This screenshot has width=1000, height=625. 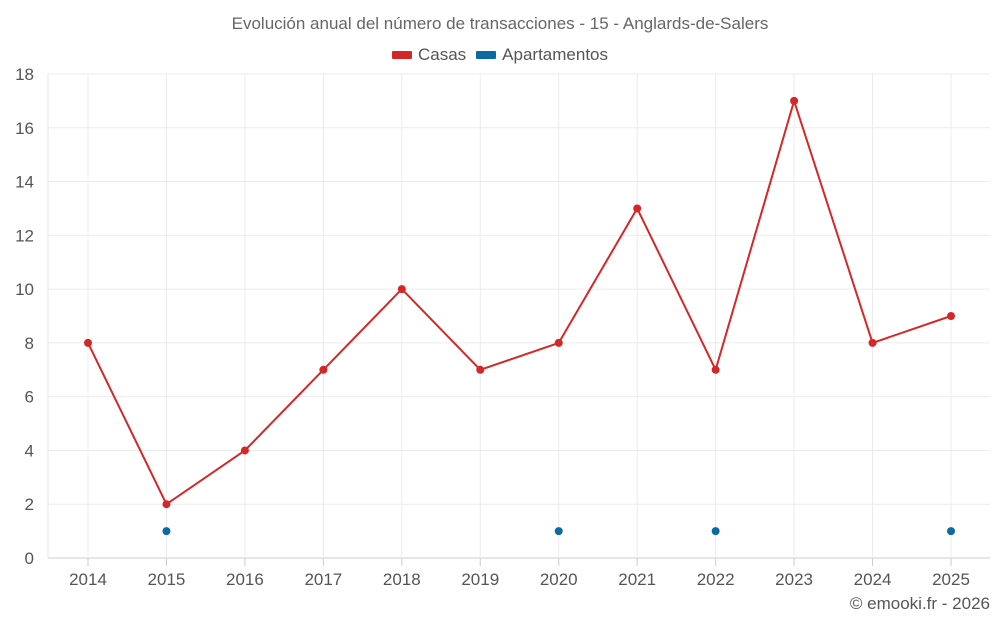 What do you see at coordinates (951, 579) in the screenshot?
I see `x-tick-label: 2025` at bounding box center [951, 579].